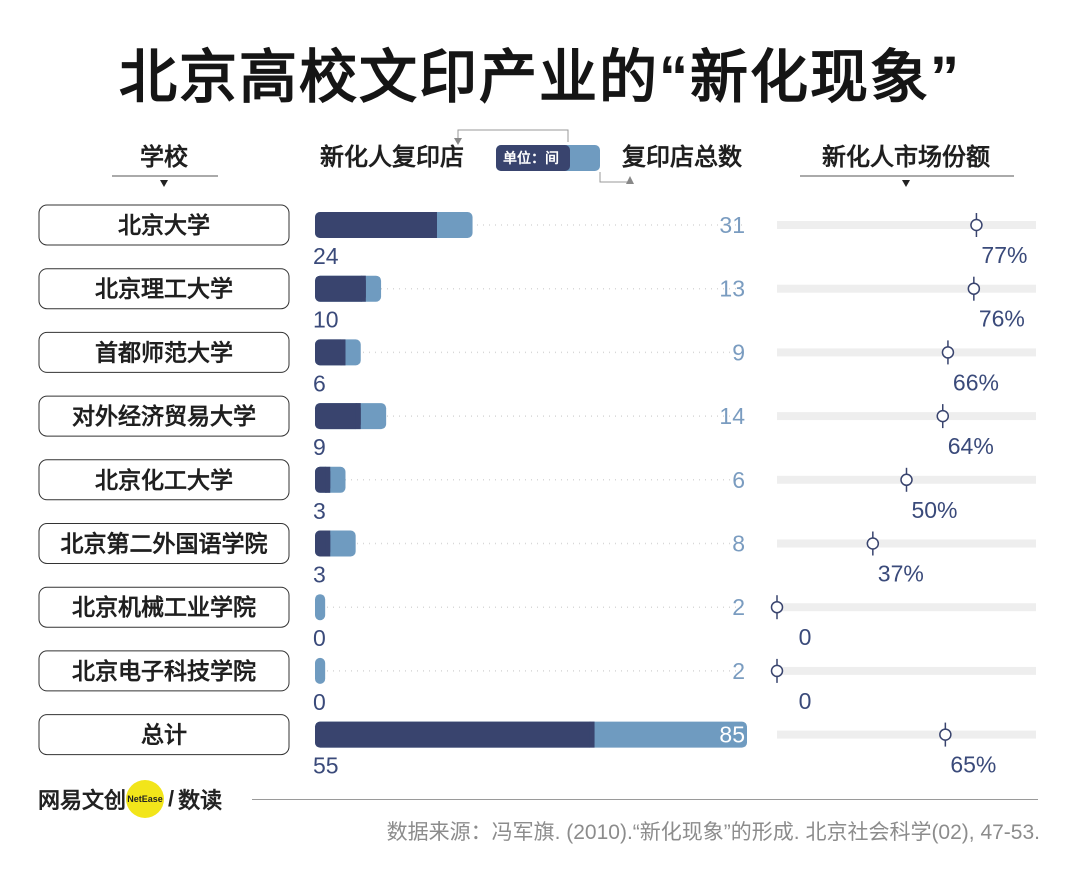 The height and width of the screenshot is (883, 1080). Describe the element at coordinates (906, 183) in the screenshot. I see `header-share-arrow-icon` at that location.